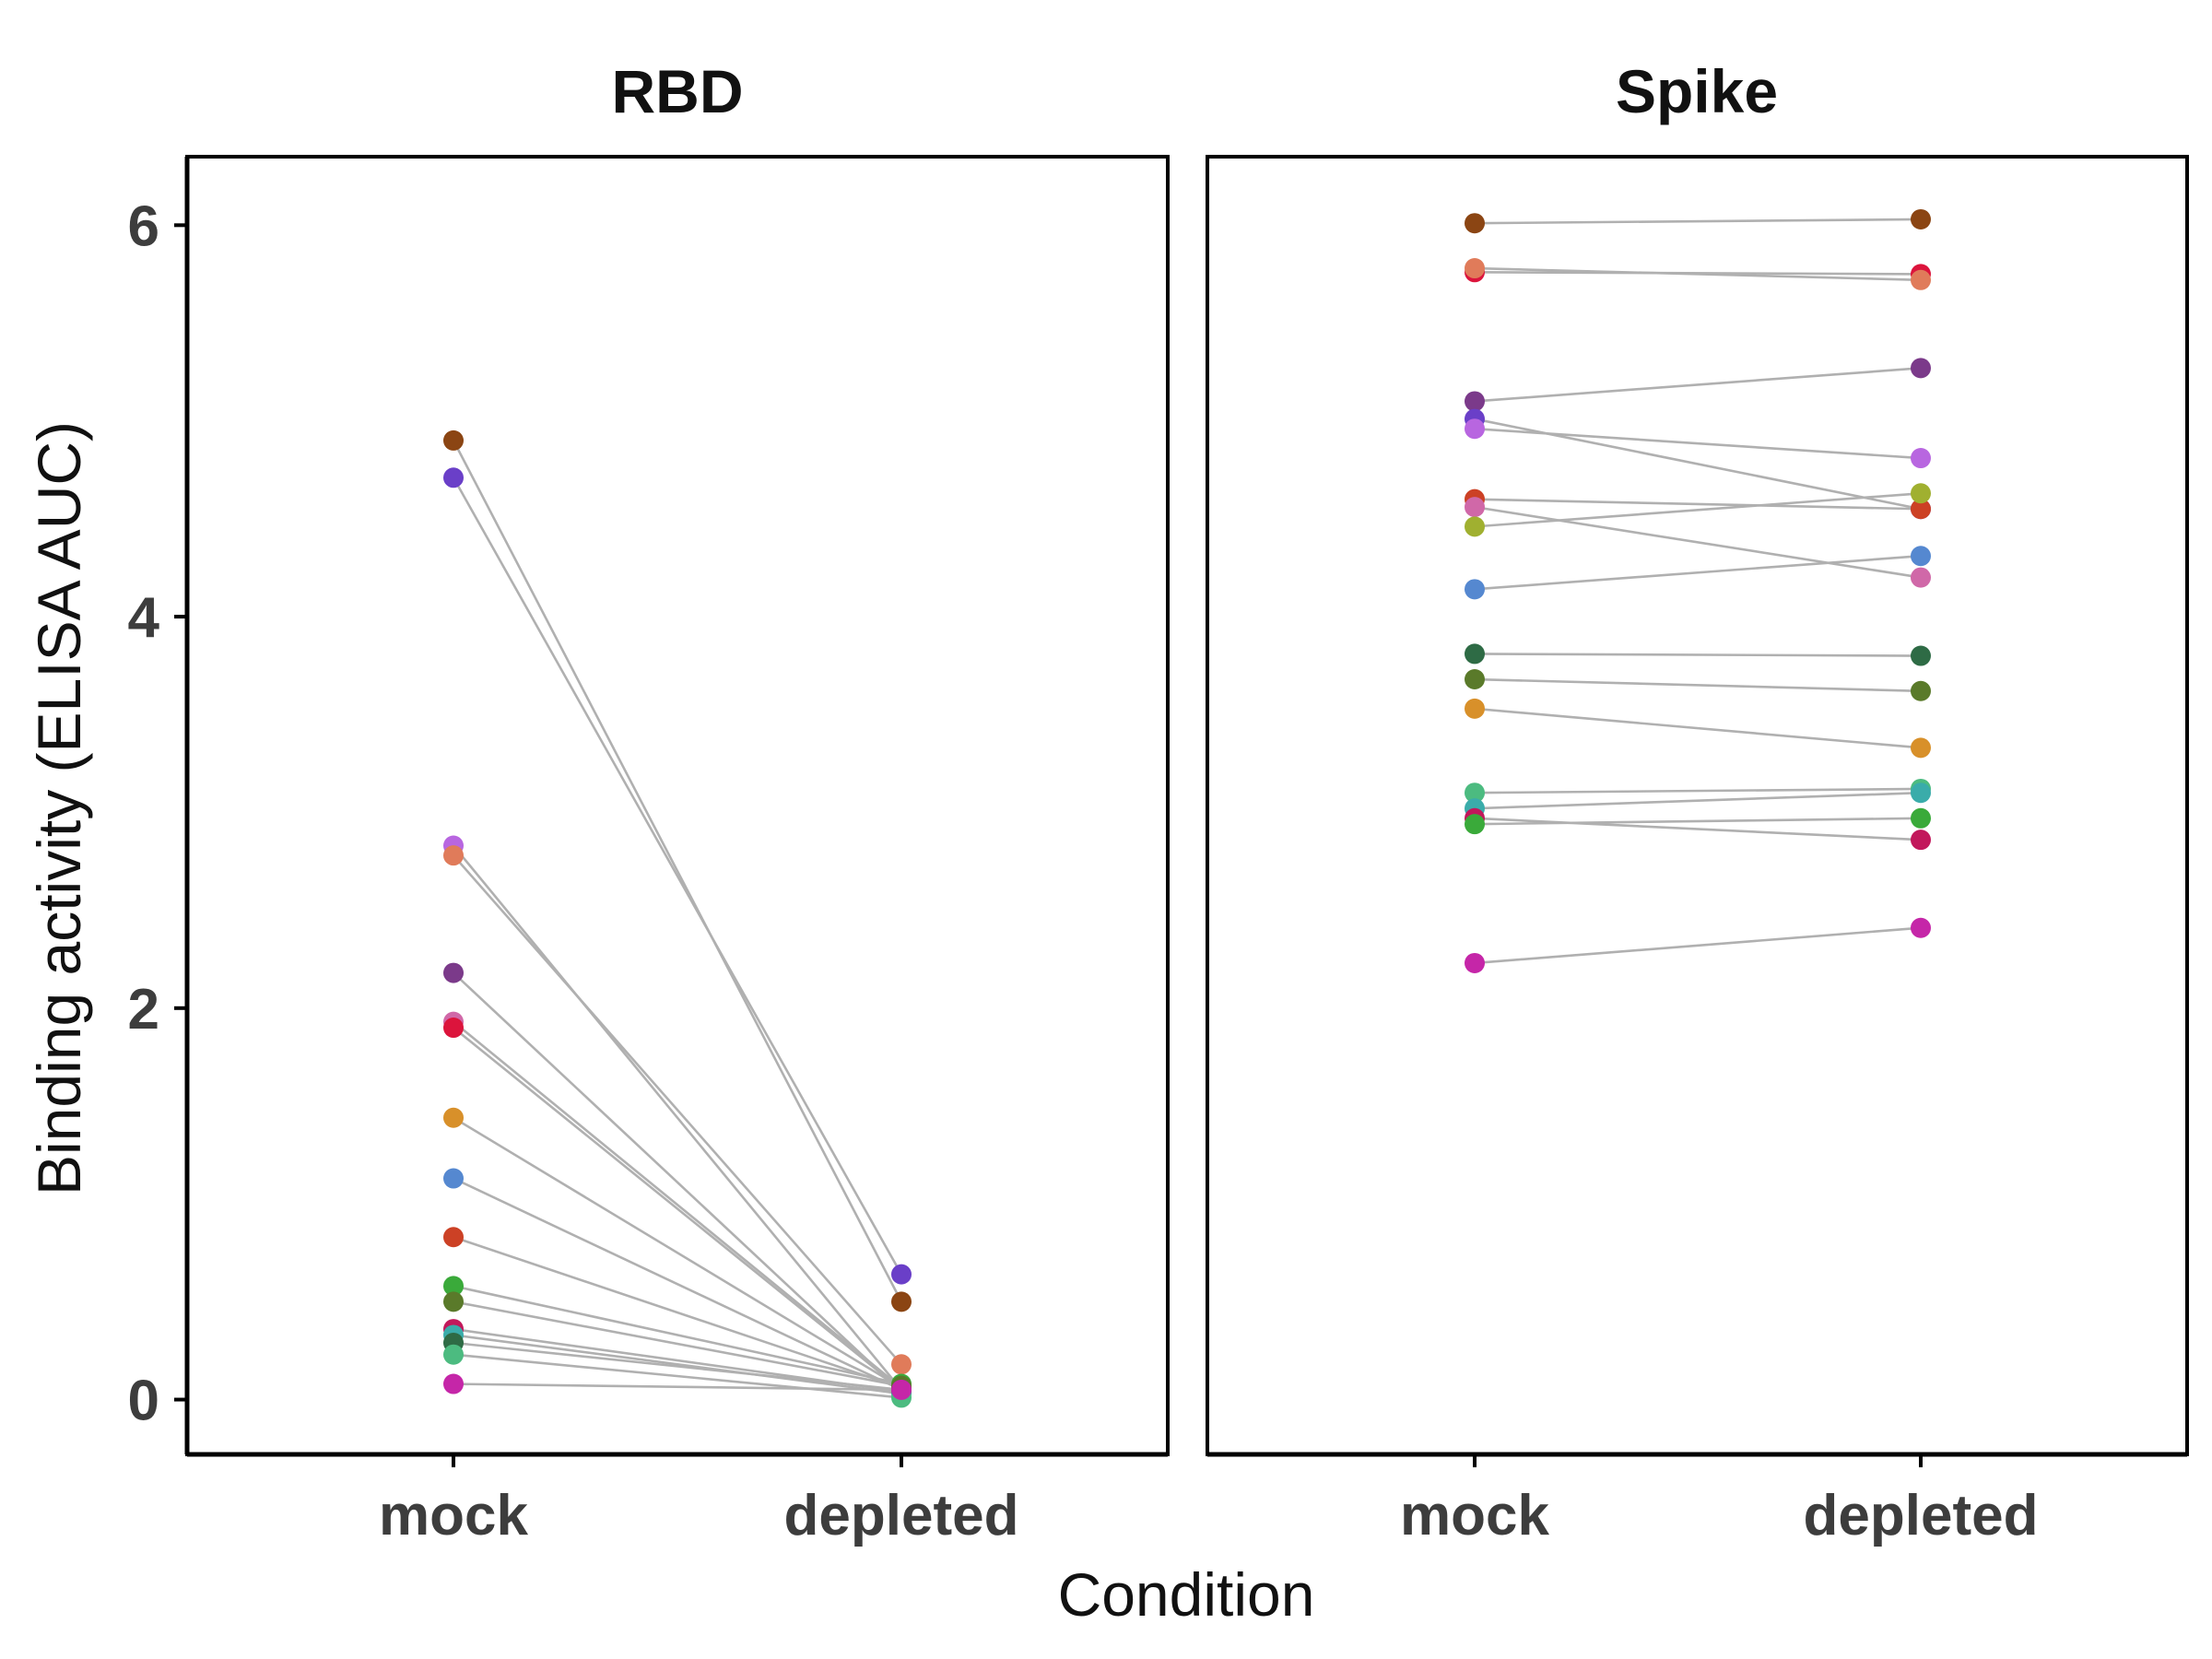  I want to click on y-axis: 0 2 4 6, so click(159, 805).